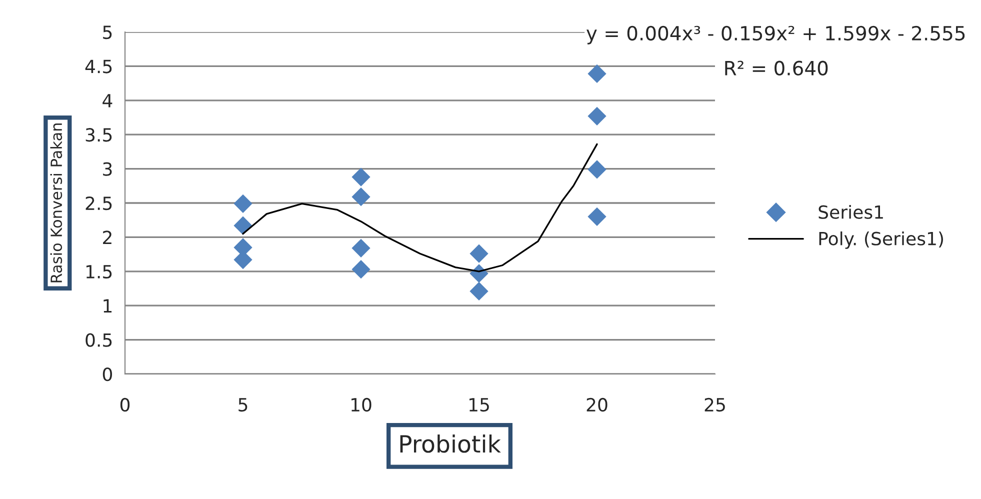 The width and height of the screenshot is (981, 499). I want to click on x-tick-label: 20, so click(597, 405).